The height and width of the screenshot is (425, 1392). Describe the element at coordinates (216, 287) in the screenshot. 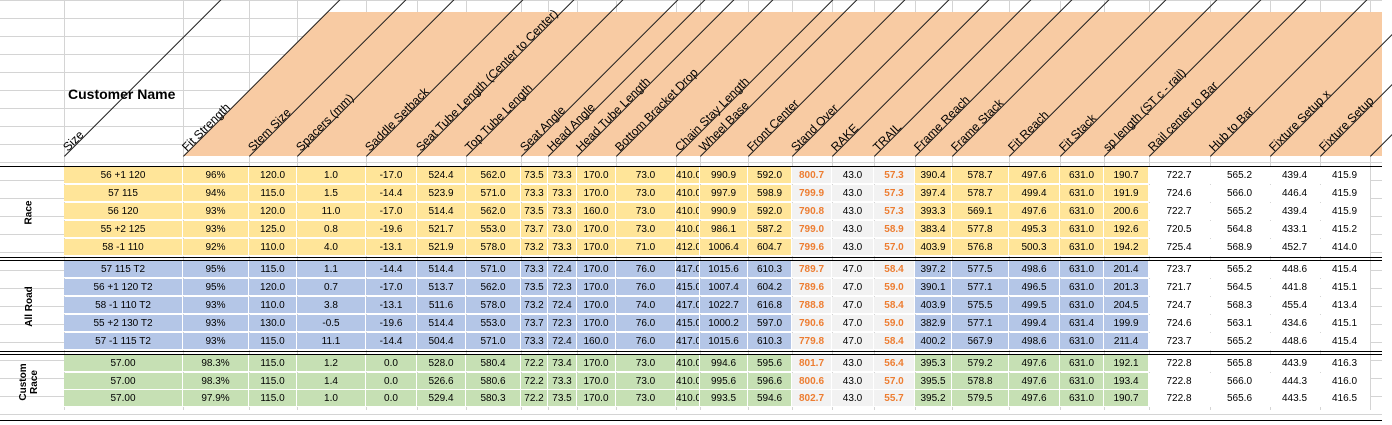

I see `data-cell: 95%` at that location.